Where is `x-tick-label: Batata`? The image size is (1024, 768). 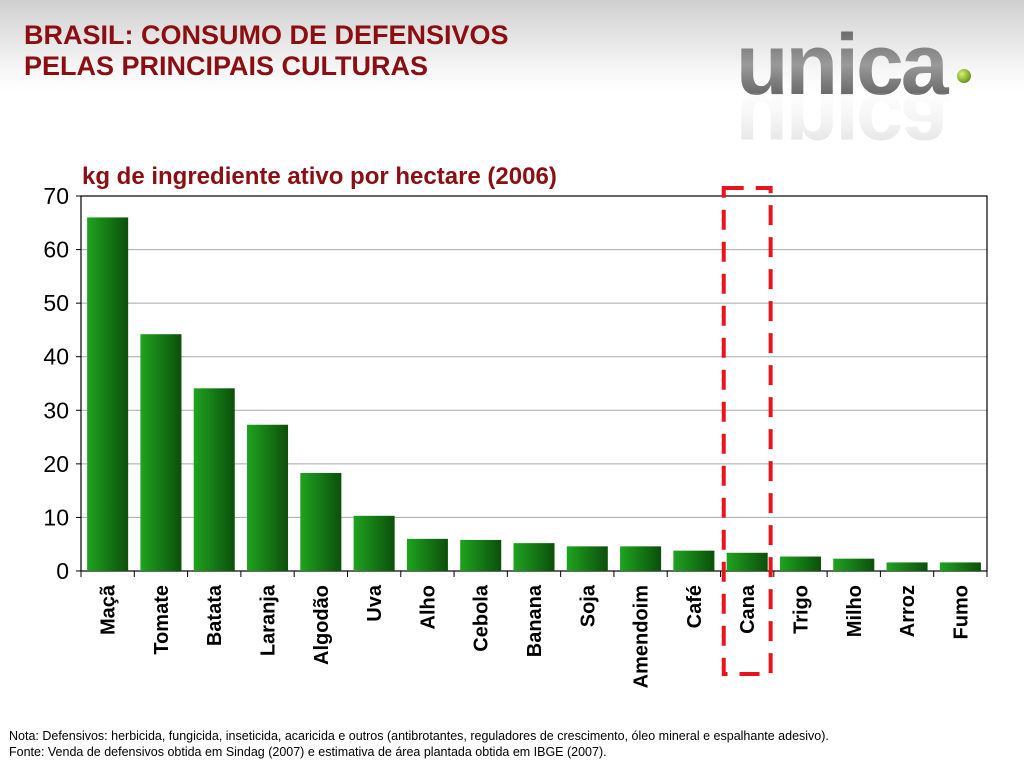 x-tick-label: Batata is located at coordinates (215, 615).